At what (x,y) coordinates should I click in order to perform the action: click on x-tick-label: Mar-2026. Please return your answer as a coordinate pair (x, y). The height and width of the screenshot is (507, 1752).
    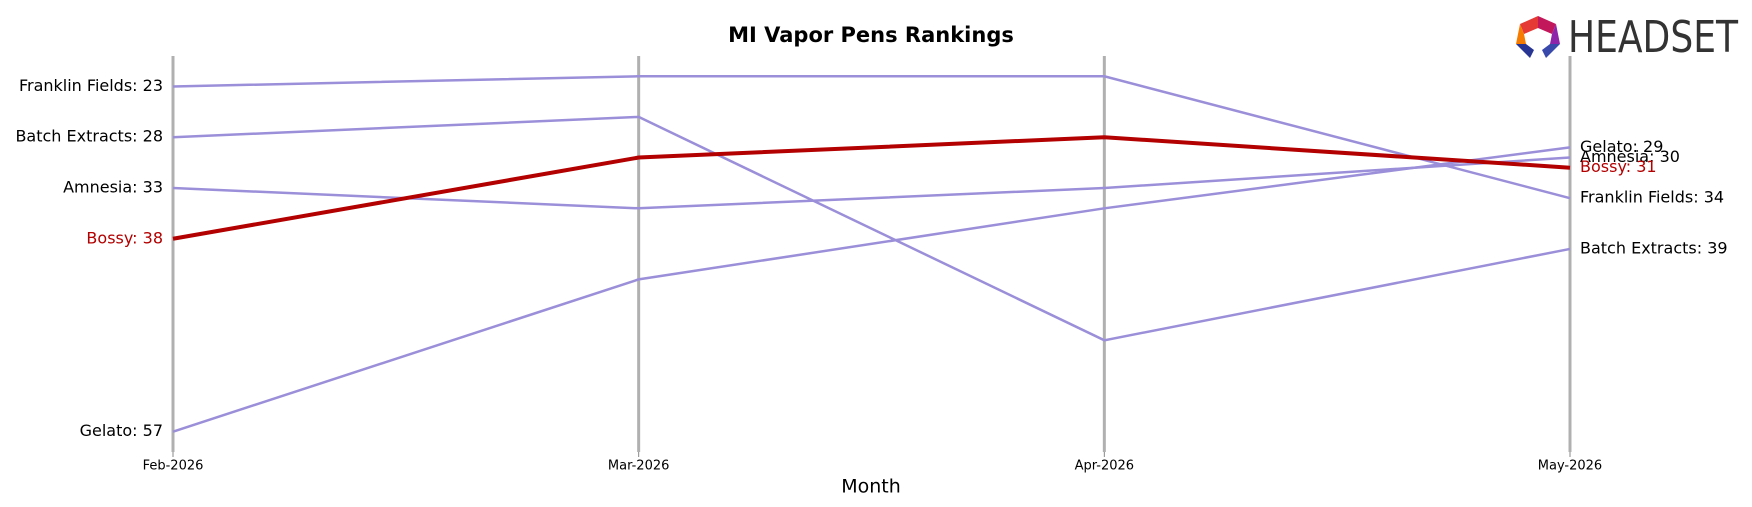
    Looking at the image, I should click on (638, 466).